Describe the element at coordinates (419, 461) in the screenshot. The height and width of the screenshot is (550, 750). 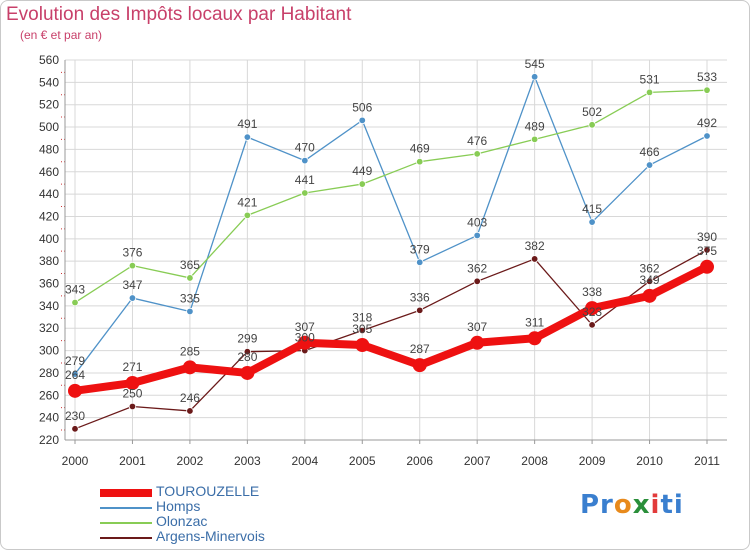
I see `x-tick-label: 2006` at that location.